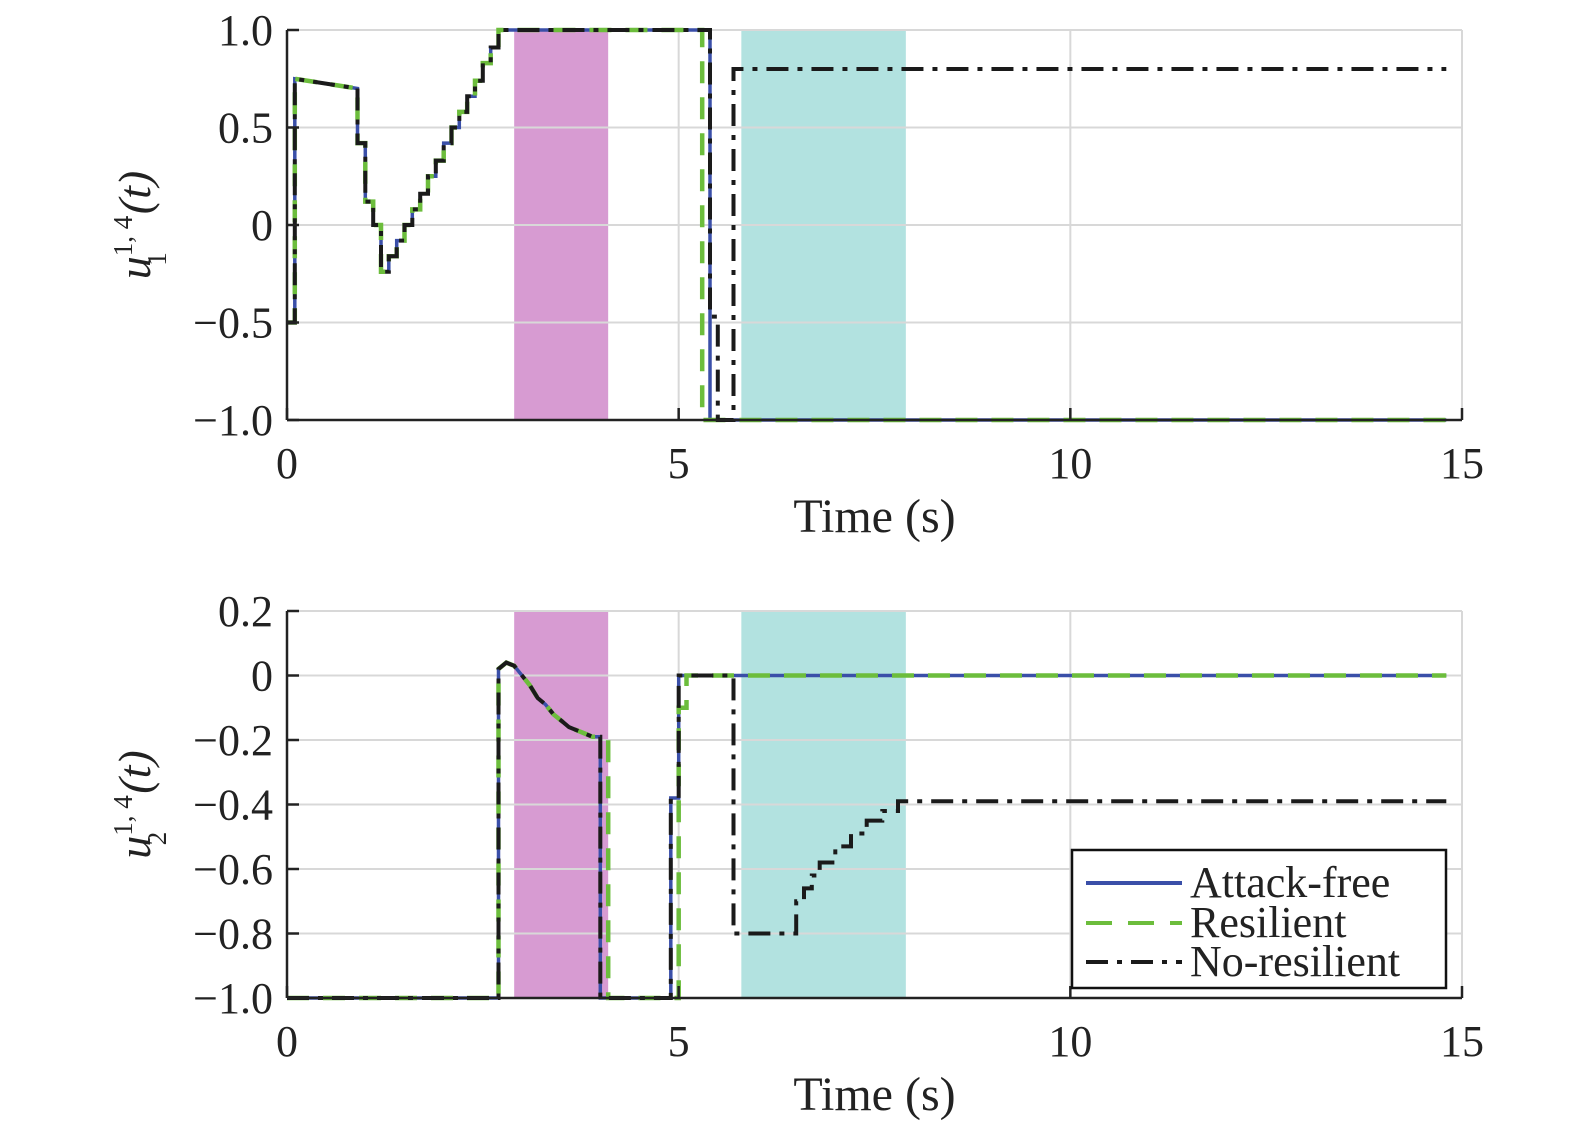 This screenshot has height=1132, width=1575. Describe the element at coordinates (140, 225) in the screenshot. I see `y-axis-label: u1, 41(t)` at that location.